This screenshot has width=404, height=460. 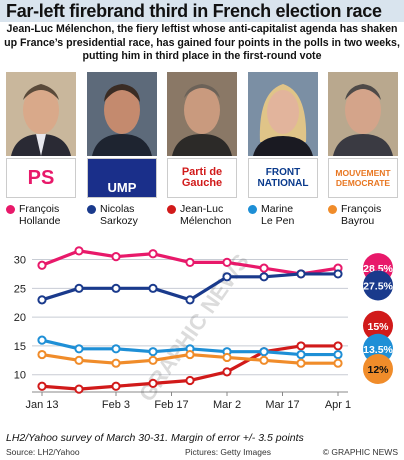 What do you see at coordinates (20, 289) in the screenshot?
I see `y-tick-label: 25` at bounding box center [20, 289].